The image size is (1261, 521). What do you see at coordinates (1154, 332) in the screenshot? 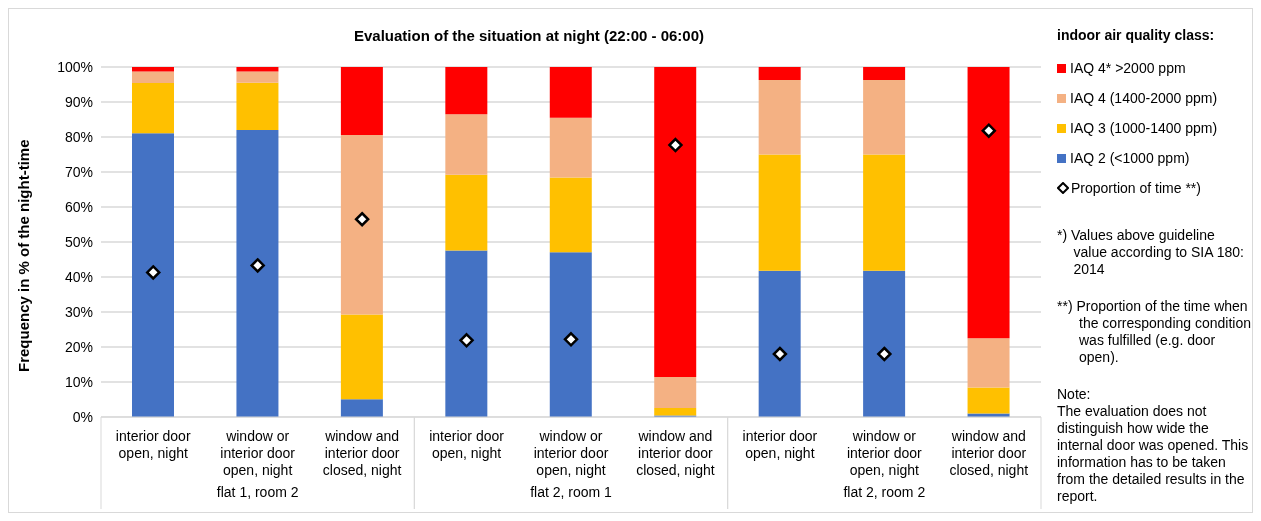
I see `text: **) Proportion of the time when the corresponding condition was fulfilled (e.g. door open).` at bounding box center [1154, 332].